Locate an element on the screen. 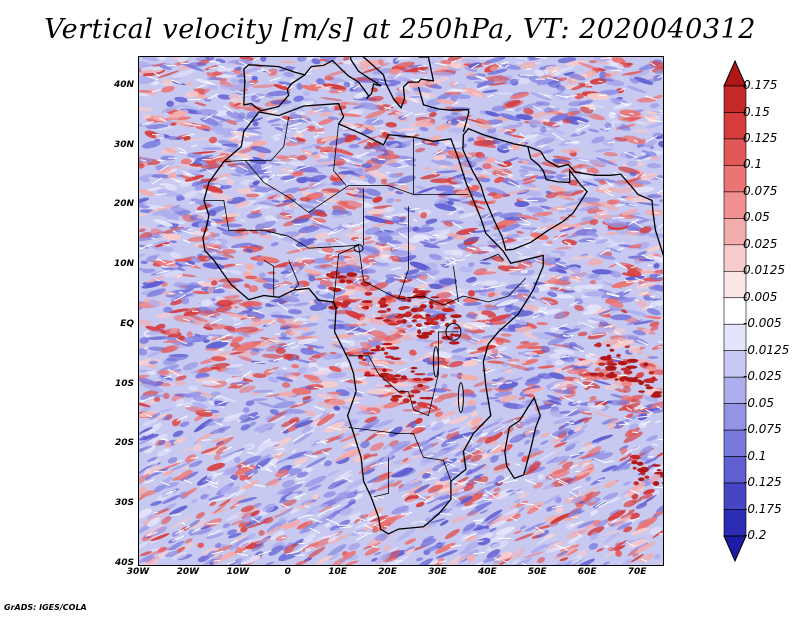 Image resolution: width=800 pixels, height=618 pixels. colorbar-tick-label: -0.025 is located at coordinates (762, 376).